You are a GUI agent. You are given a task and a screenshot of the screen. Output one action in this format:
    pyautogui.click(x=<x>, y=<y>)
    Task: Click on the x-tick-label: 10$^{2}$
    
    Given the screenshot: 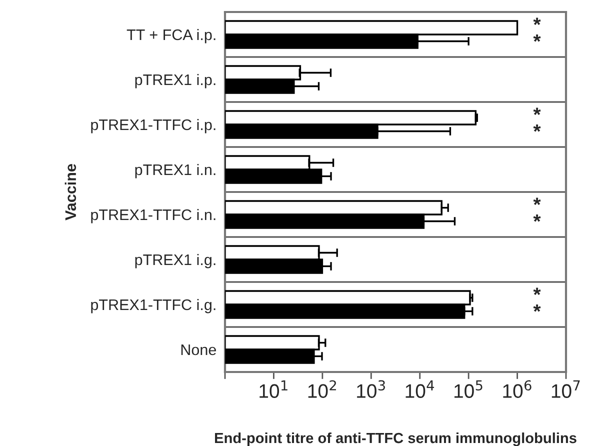 What is the action you would take?
    pyautogui.click(x=322, y=389)
    